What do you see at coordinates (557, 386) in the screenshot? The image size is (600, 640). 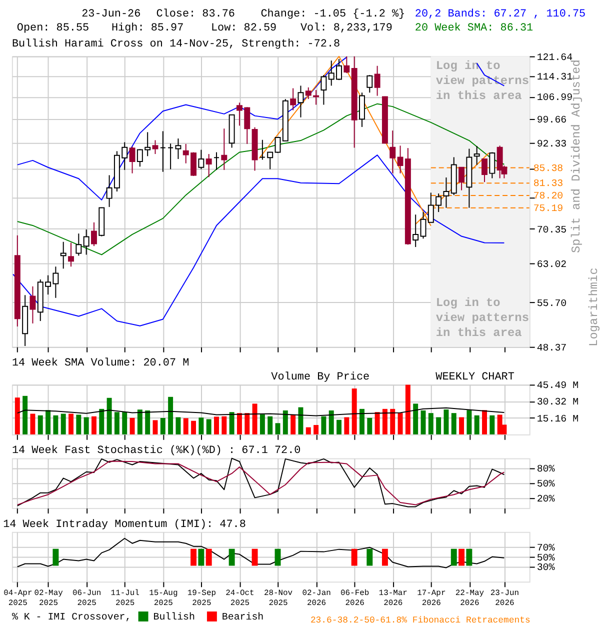 I see `y-tick-label: 45.49 M` at bounding box center [557, 386].